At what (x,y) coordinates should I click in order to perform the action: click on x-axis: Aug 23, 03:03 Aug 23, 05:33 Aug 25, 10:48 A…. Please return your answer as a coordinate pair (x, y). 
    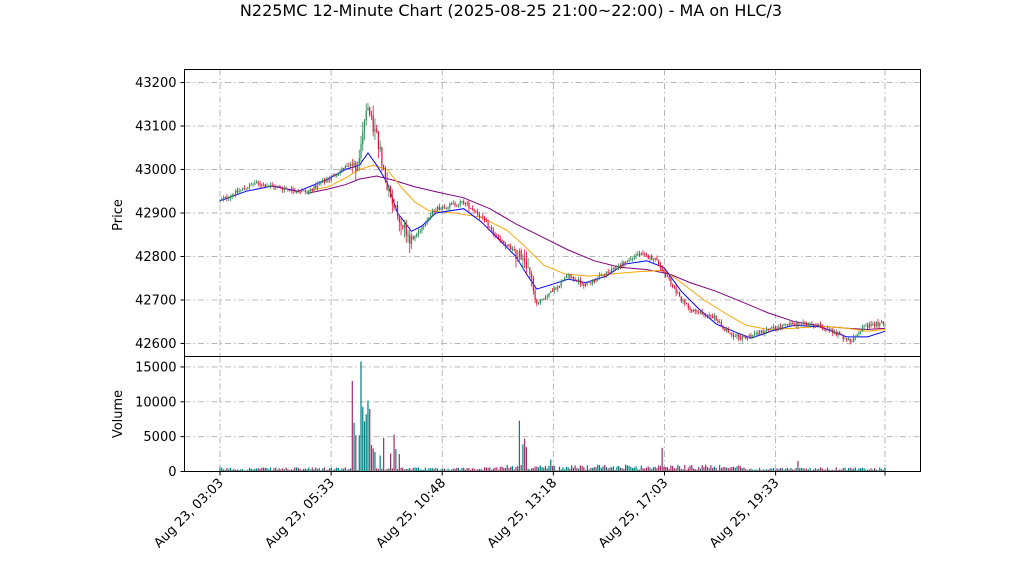
    Looking at the image, I should click on (518, 511).